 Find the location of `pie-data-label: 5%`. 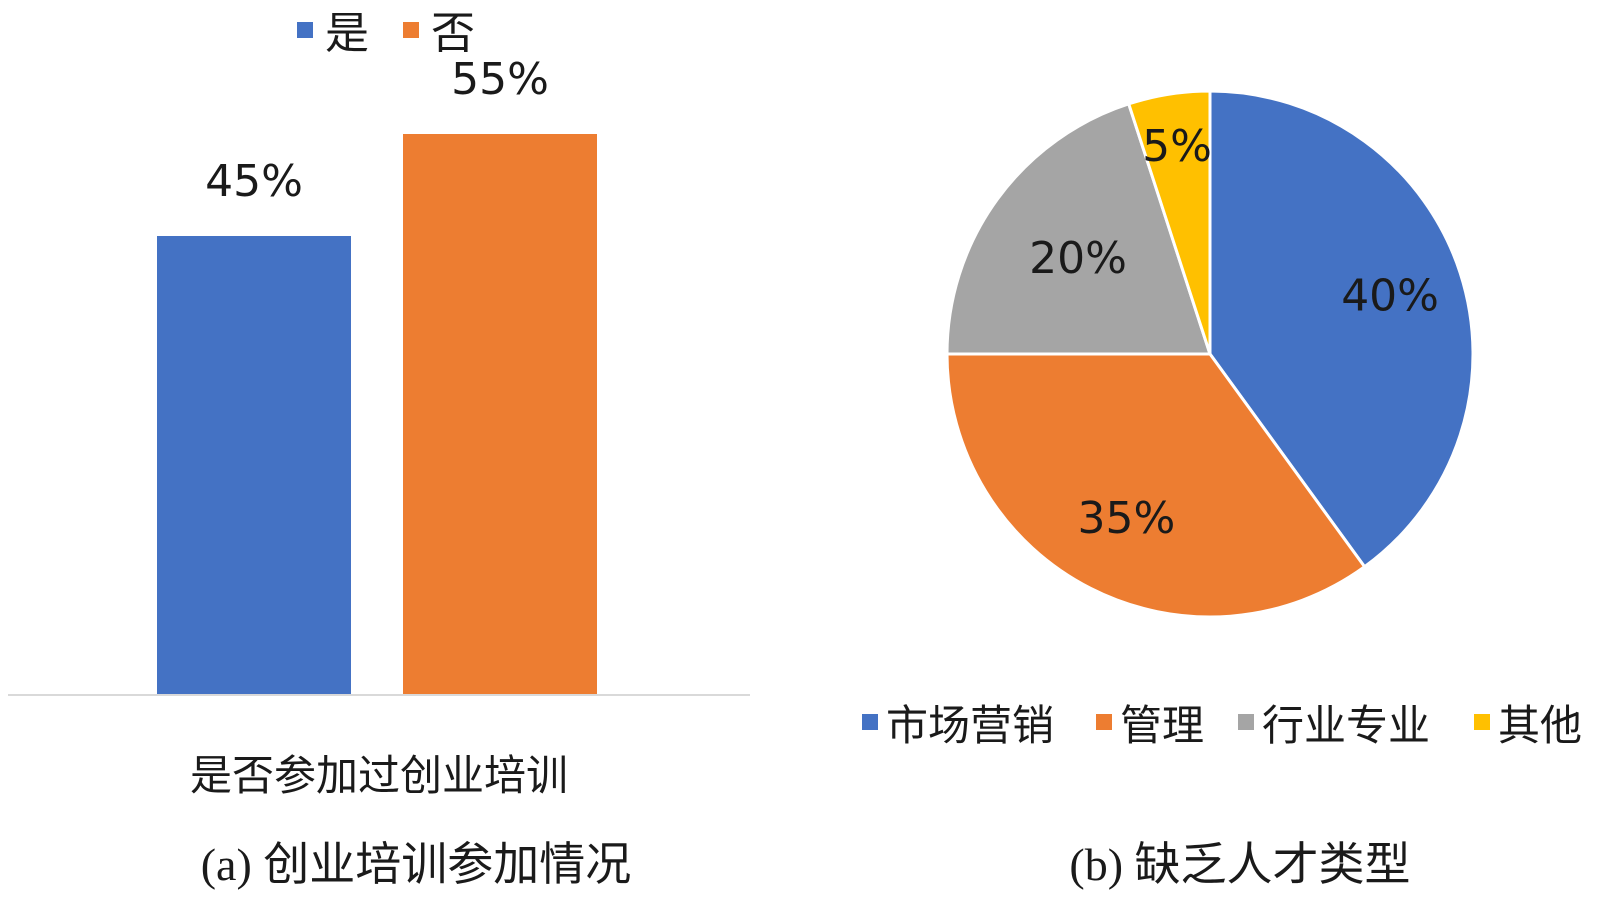

pie-data-label: 5% is located at coordinates (1177, 146).